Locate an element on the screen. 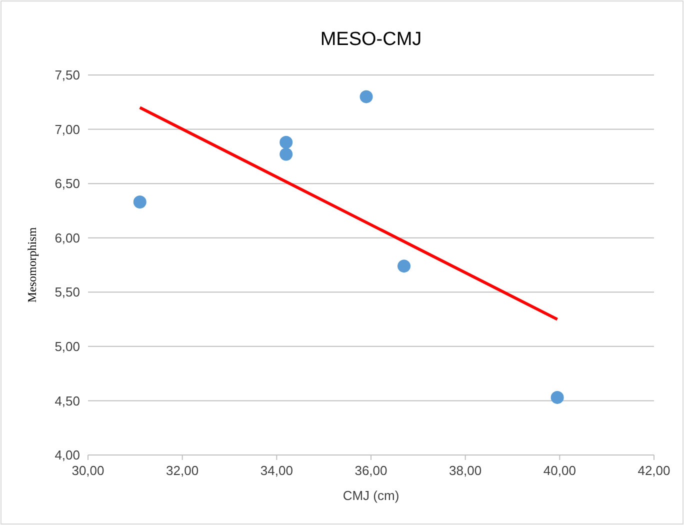 Image resolution: width=684 pixels, height=525 pixels. x-tick-label: 34,00 is located at coordinates (276, 470).